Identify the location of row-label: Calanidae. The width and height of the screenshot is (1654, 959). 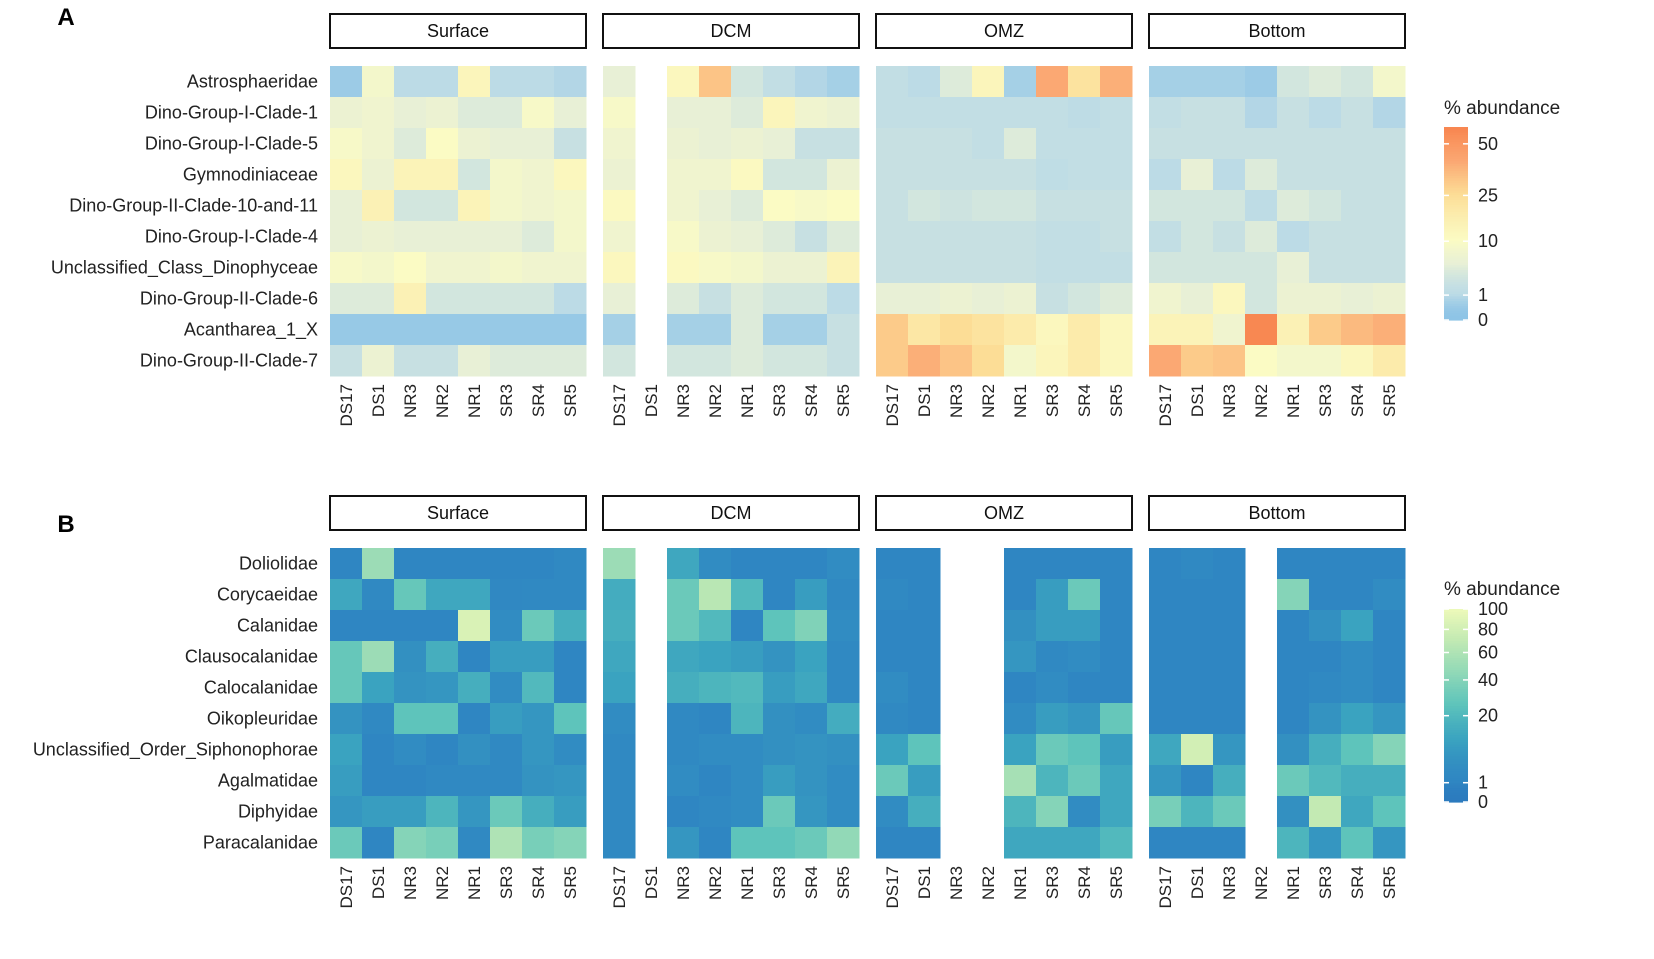
(277, 626).